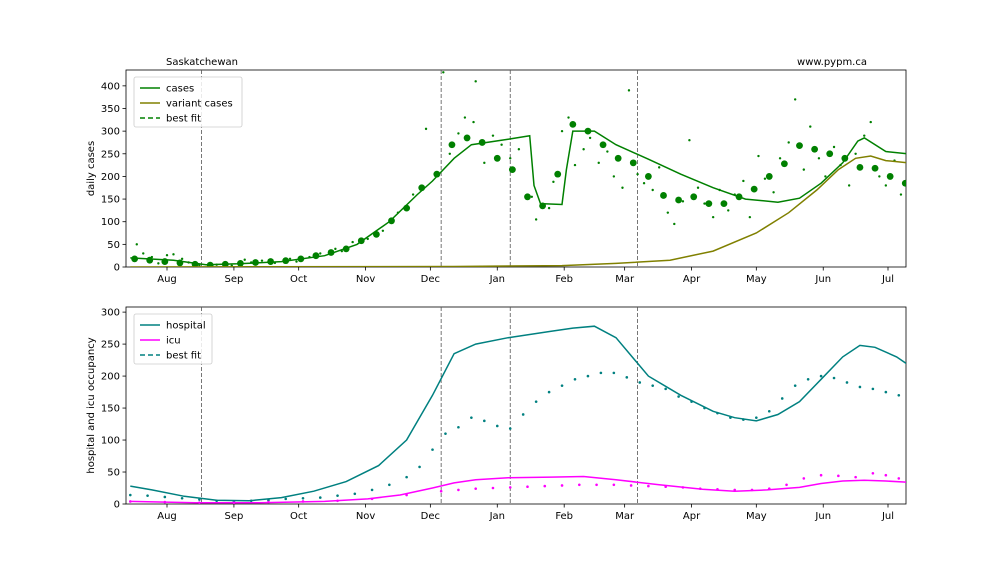 The width and height of the screenshot is (1008, 580). What do you see at coordinates (233, 279) in the screenshot?
I see `x-tick-label: Sep` at bounding box center [233, 279].